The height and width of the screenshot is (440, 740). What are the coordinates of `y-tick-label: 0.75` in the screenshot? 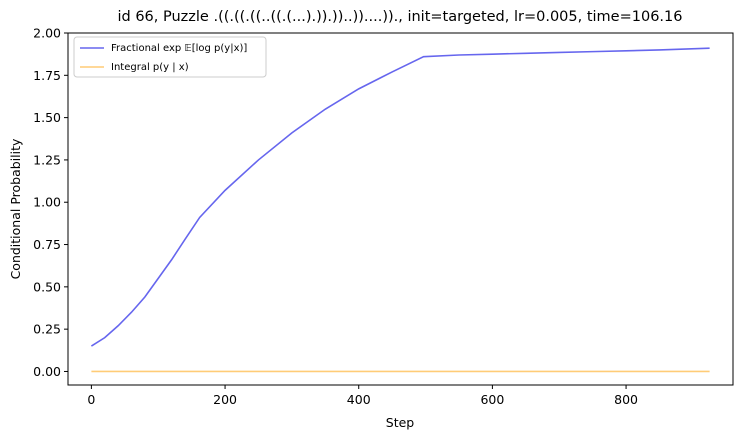 It's located at (47, 244).